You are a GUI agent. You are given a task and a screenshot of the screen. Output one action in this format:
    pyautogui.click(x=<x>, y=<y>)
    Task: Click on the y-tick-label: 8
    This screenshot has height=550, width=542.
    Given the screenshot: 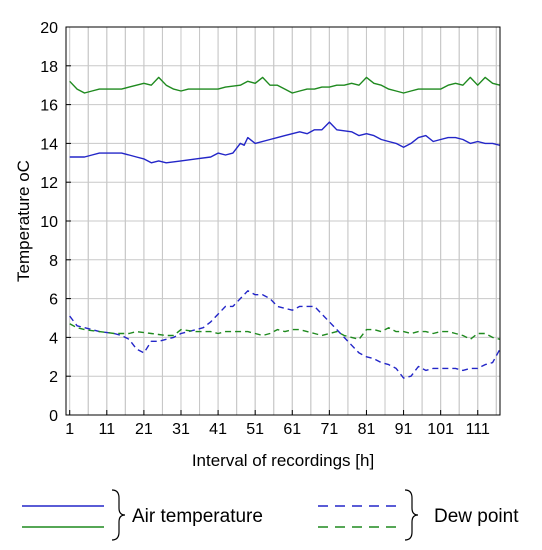 What is the action you would take?
    pyautogui.click(x=53, y=261)
    